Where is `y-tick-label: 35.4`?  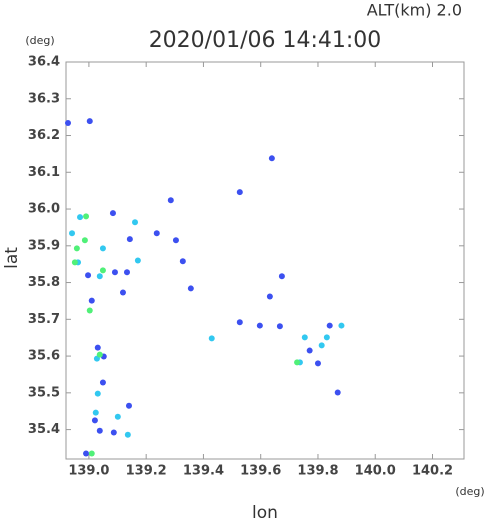
y-tick-label: 35.4 is located at coordinates (44, 429).